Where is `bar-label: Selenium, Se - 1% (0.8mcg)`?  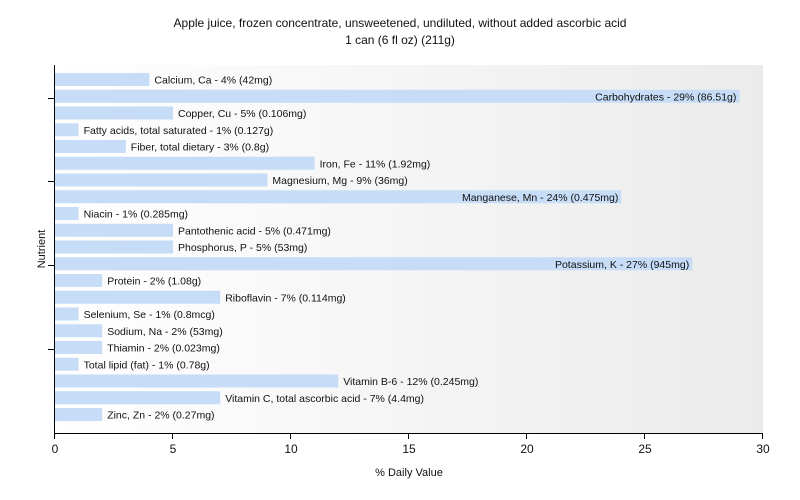
bar-label: Selenium, Se - 1% (0.8mcg) is located at coordinates (149, 315).